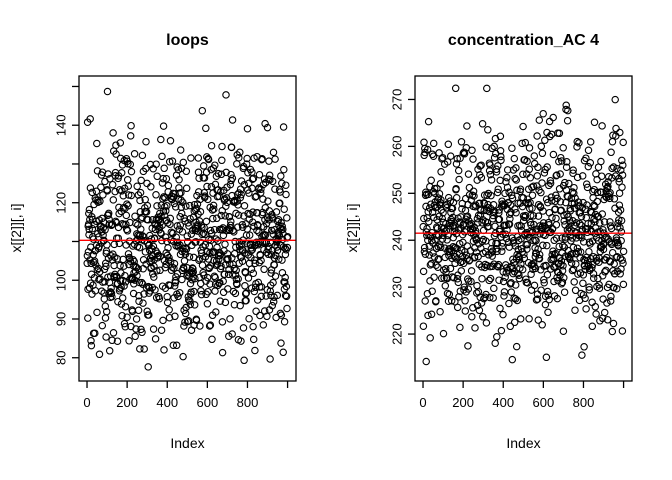 The image size is (672, 480). What do you see at coordinates (66, 225) in the screenshot?
I see `y-axis-ticks: 80 90 100 120 140` at bounding box center [66, 225].